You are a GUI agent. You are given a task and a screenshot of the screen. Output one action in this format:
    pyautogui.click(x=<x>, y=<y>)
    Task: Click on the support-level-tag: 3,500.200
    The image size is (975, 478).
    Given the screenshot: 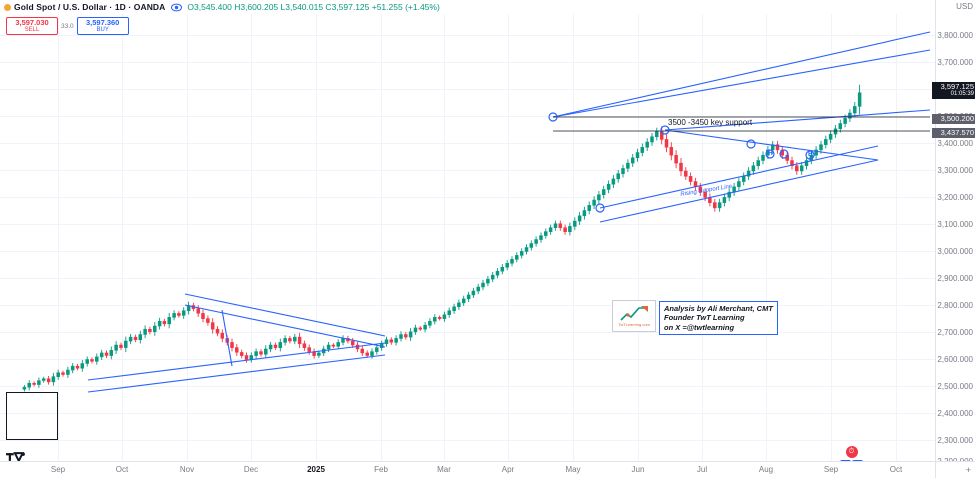 What is the action you would take?
    pyautogui.click(x=953, y=119)
    